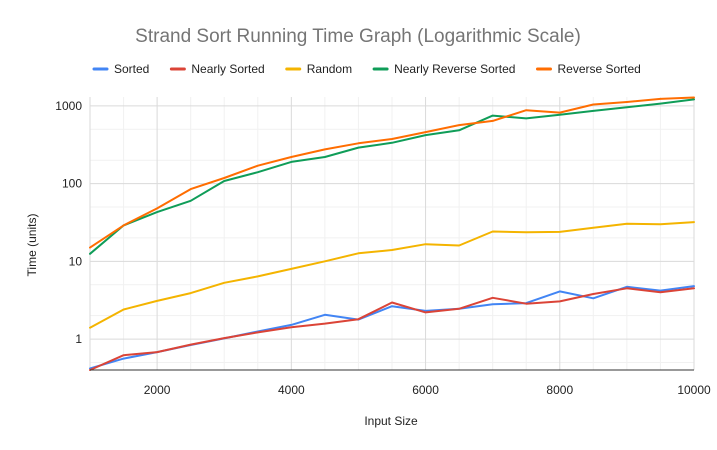  I want to click on x-axis-ticks: 2000 4000 6000 8000 10000, so click(427, 390).